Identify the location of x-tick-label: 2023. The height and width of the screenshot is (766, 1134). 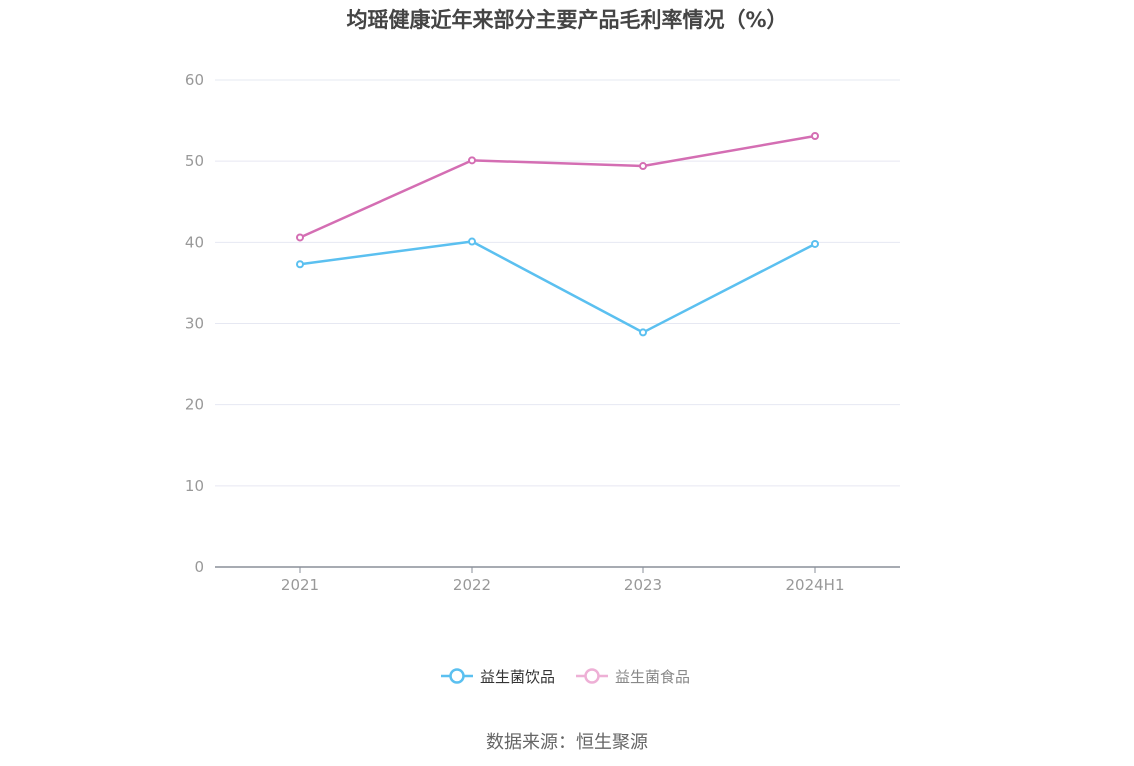
(643, 585).